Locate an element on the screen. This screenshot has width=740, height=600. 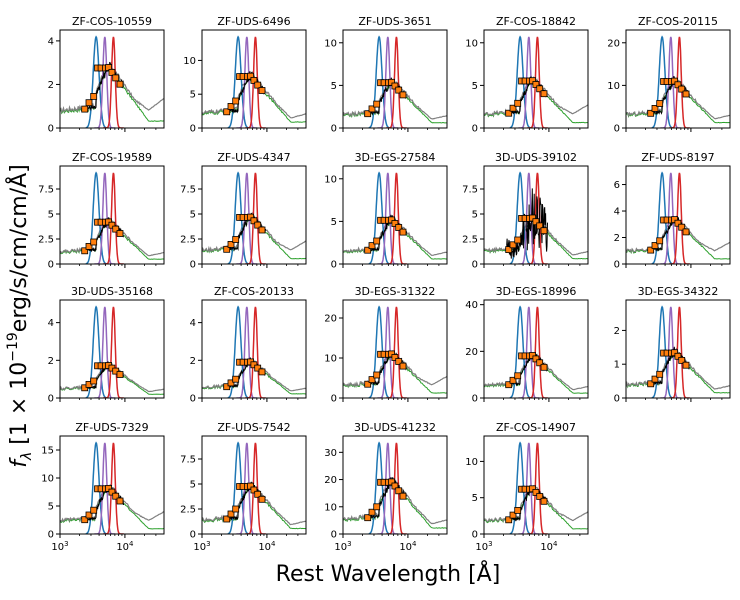
panel-zf-cos-19589: ZF-COS-19589 0 2.5 5 7.5 is located at coordinates (101, 211).